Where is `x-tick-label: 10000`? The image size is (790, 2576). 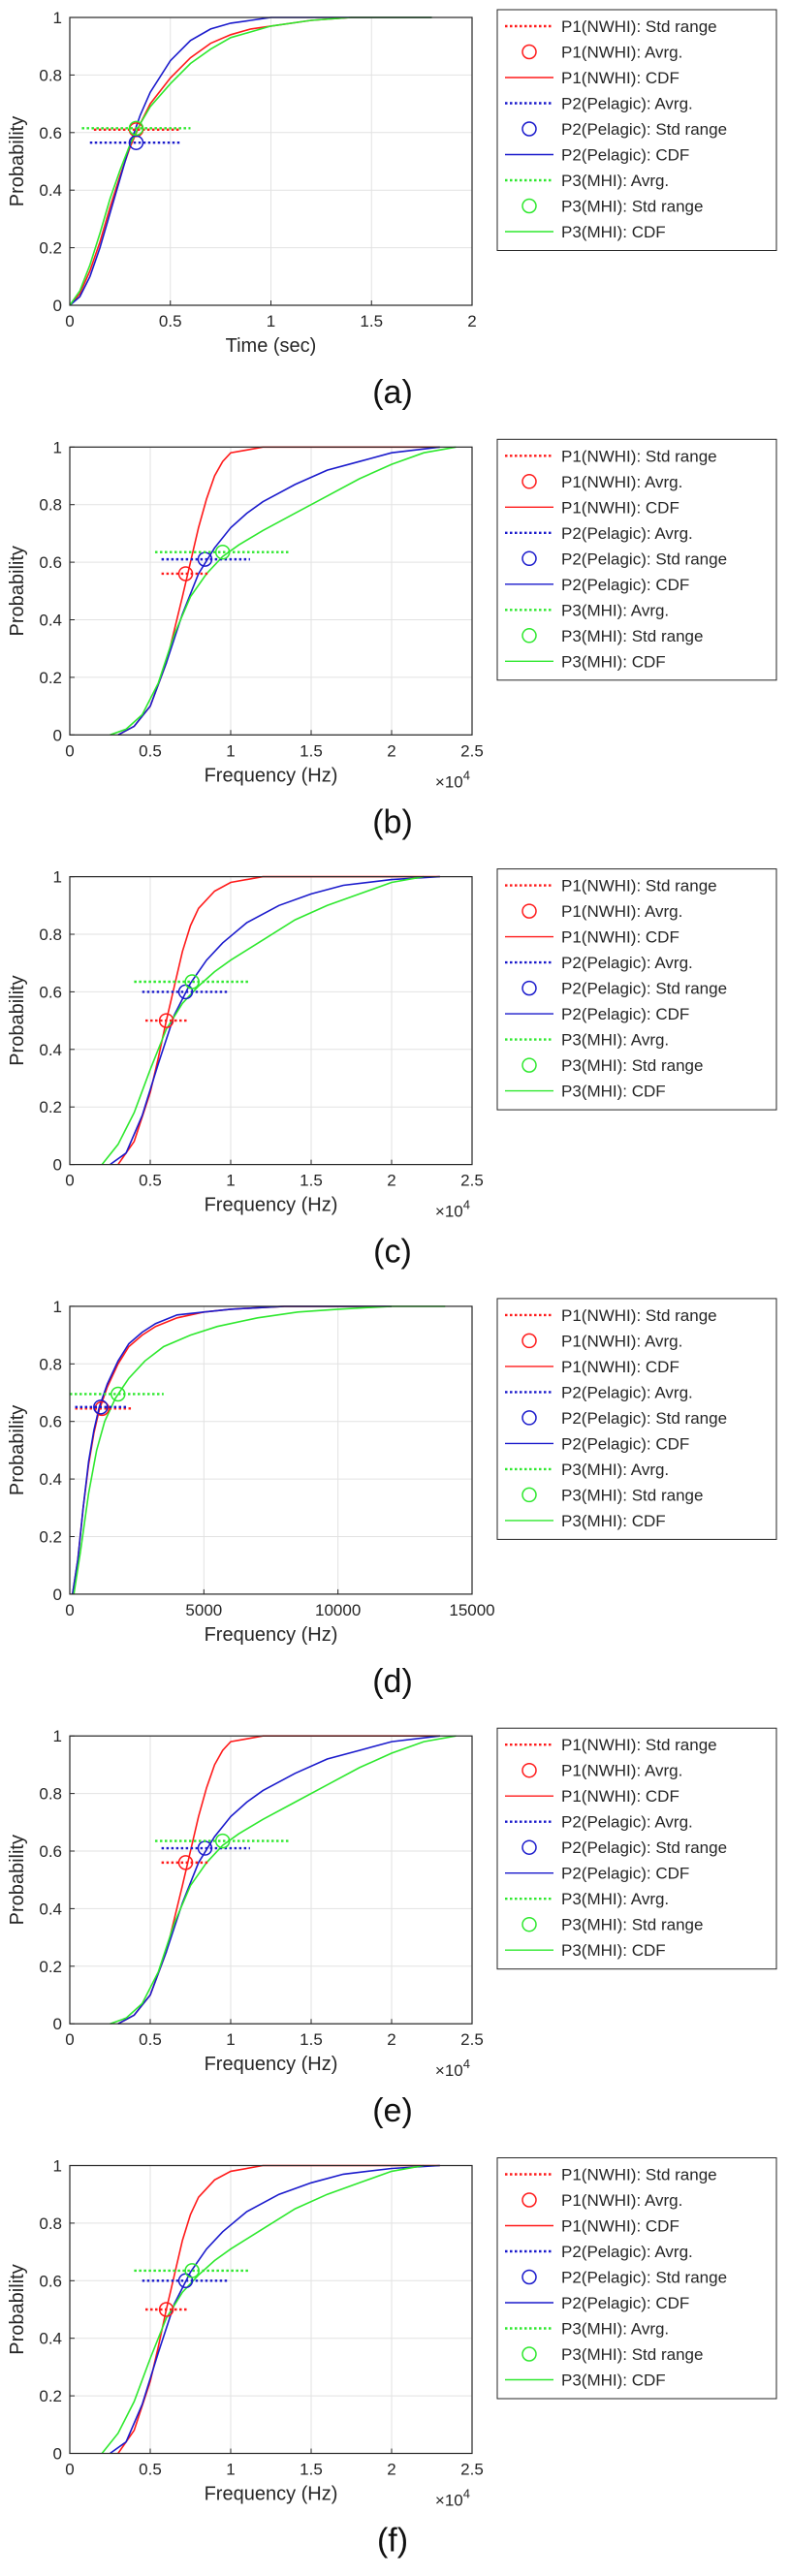 x-tick-label: 10000 is located at coordinates (338, 1610).